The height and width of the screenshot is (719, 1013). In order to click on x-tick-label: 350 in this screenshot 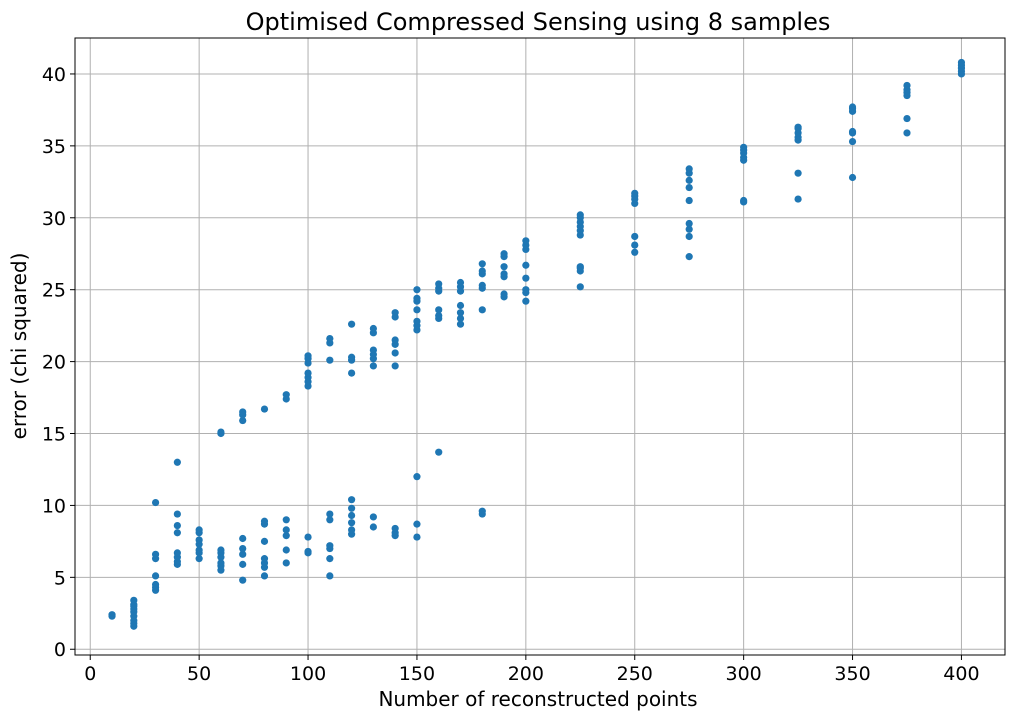, I will do `click(852, 674)`.